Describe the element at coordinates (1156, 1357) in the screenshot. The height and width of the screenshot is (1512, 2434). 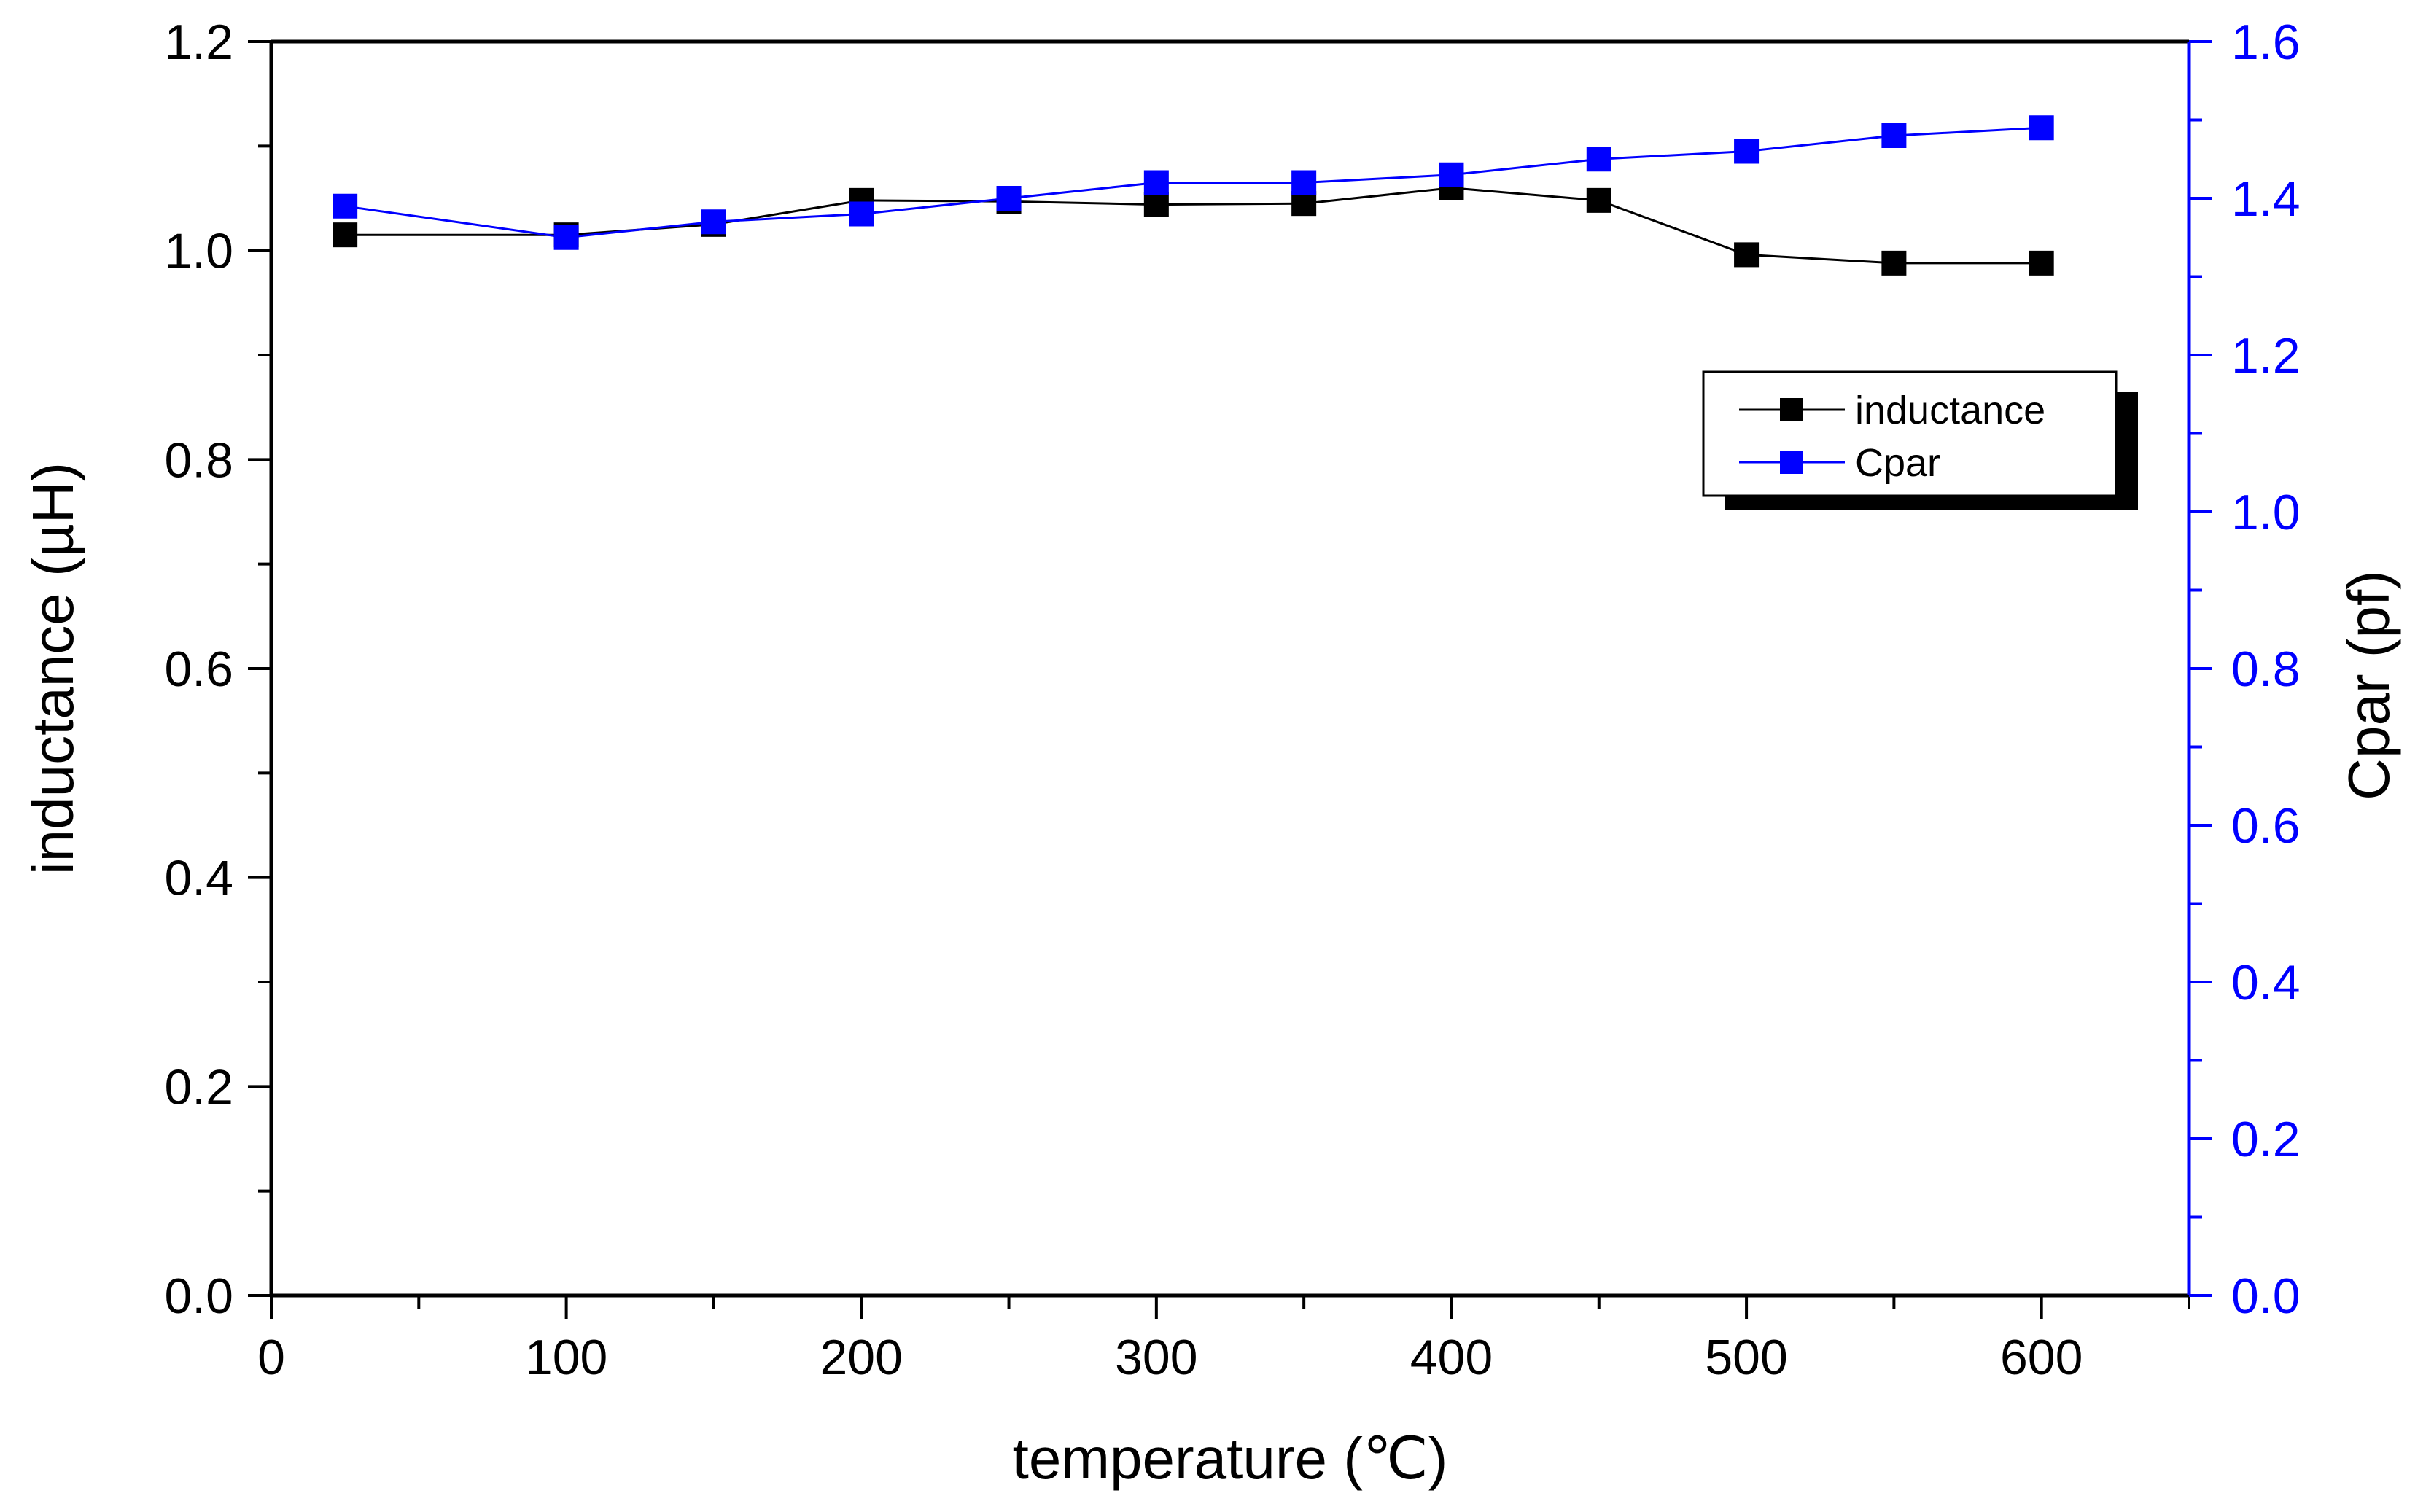
I see `x-tick-label: 300` at that location.